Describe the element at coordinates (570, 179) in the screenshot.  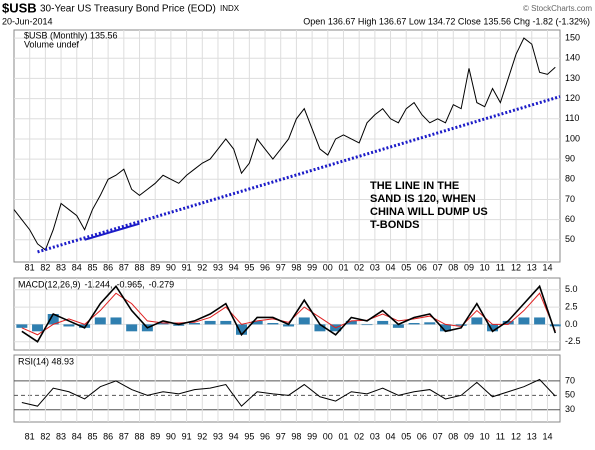
I see `y-tick-label: 80` at that location.